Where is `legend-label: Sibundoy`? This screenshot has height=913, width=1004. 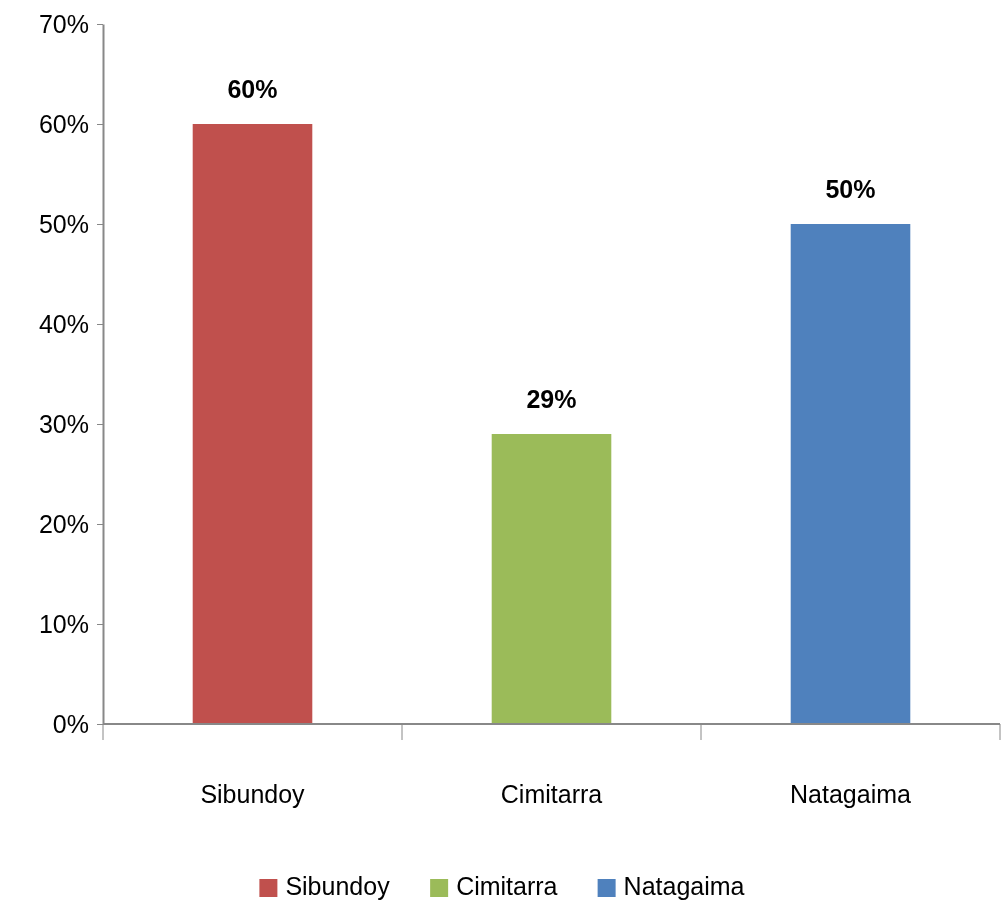 legend-label: Sibundoy is located at coordinates (338, 886).